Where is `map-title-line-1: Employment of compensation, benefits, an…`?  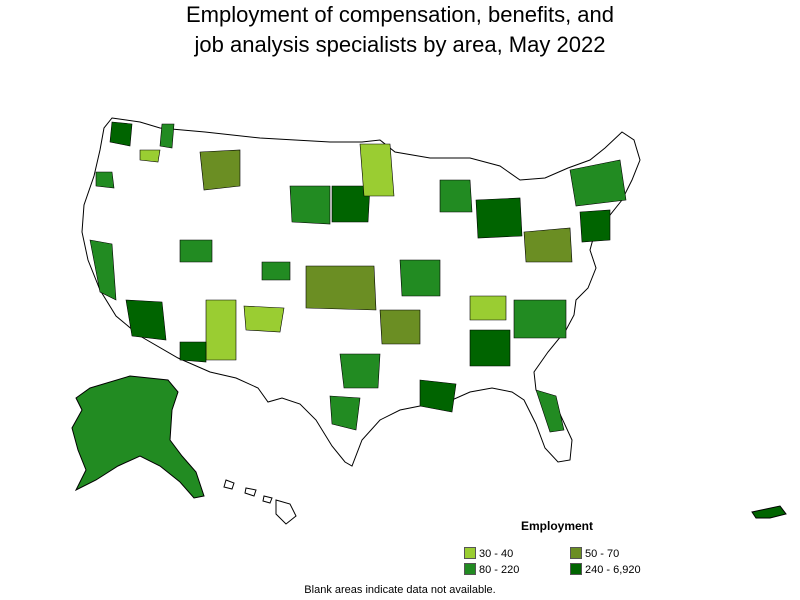
map-title-line-1: Employment of compensation, benefits, an… is located at coordinates (400, 14).